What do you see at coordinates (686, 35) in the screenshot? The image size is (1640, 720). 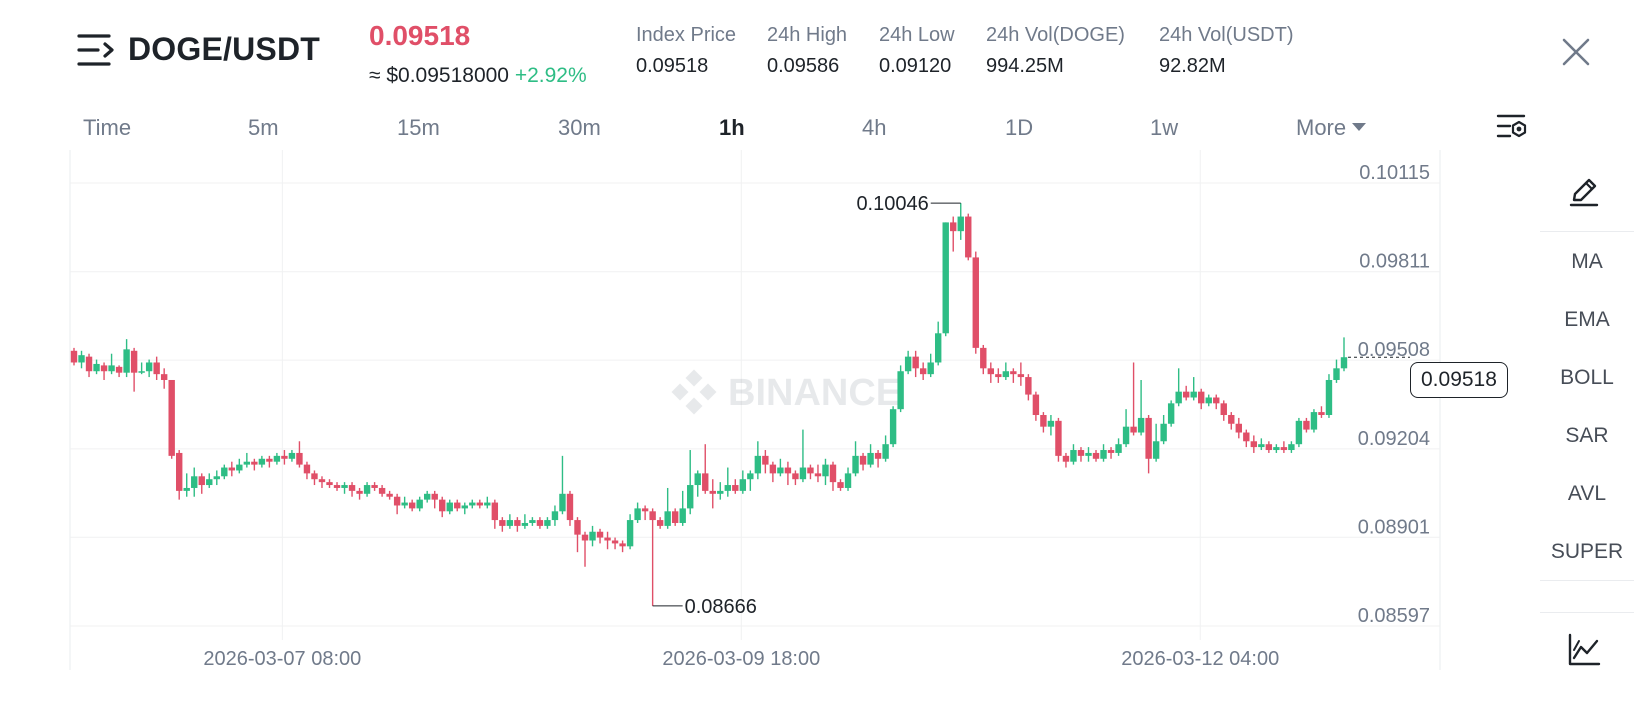 I see `stat-label: Index Price` at bounding box center [686, 35].